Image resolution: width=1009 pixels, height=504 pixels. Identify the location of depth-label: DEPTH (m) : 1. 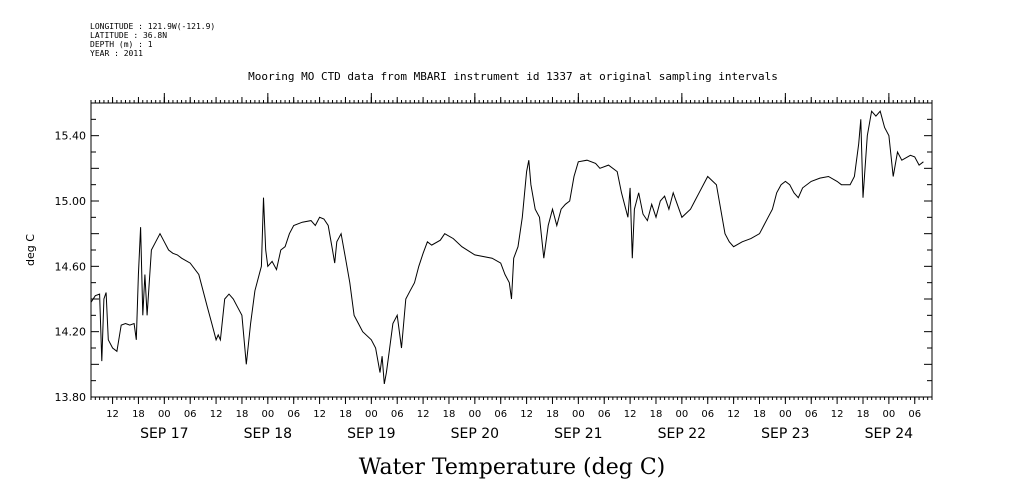
(121, 44).